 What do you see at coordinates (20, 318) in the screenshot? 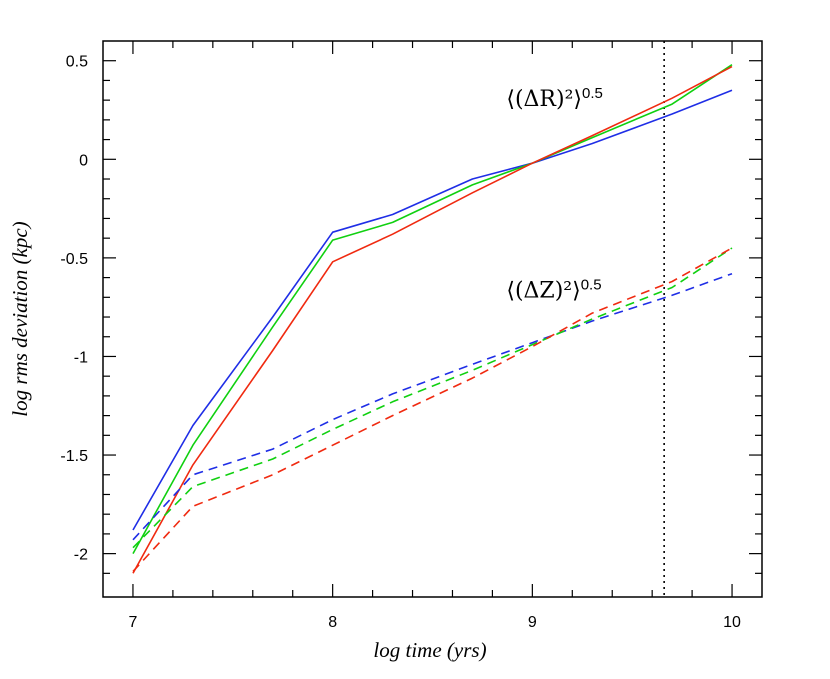
I see `y-axis-title: log rms deviation (kpc)` at bounding box center [20, 318].